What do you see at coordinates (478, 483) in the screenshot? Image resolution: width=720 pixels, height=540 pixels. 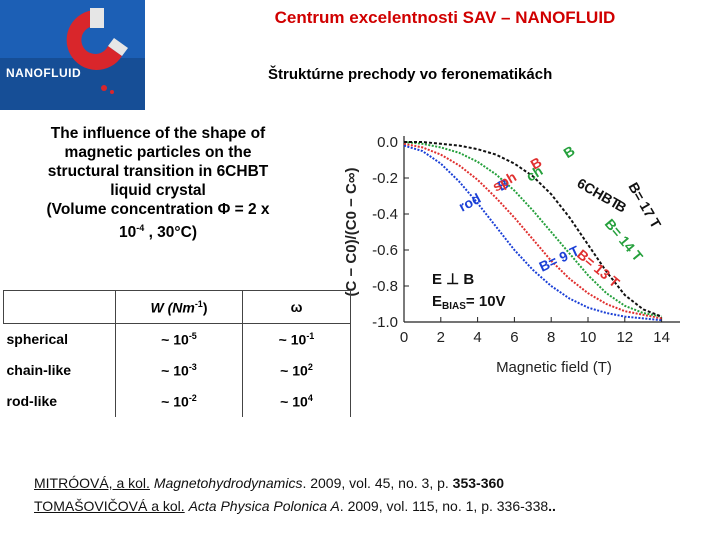 I see `reference-pages: 353-360` at bounding box center [478, 483].